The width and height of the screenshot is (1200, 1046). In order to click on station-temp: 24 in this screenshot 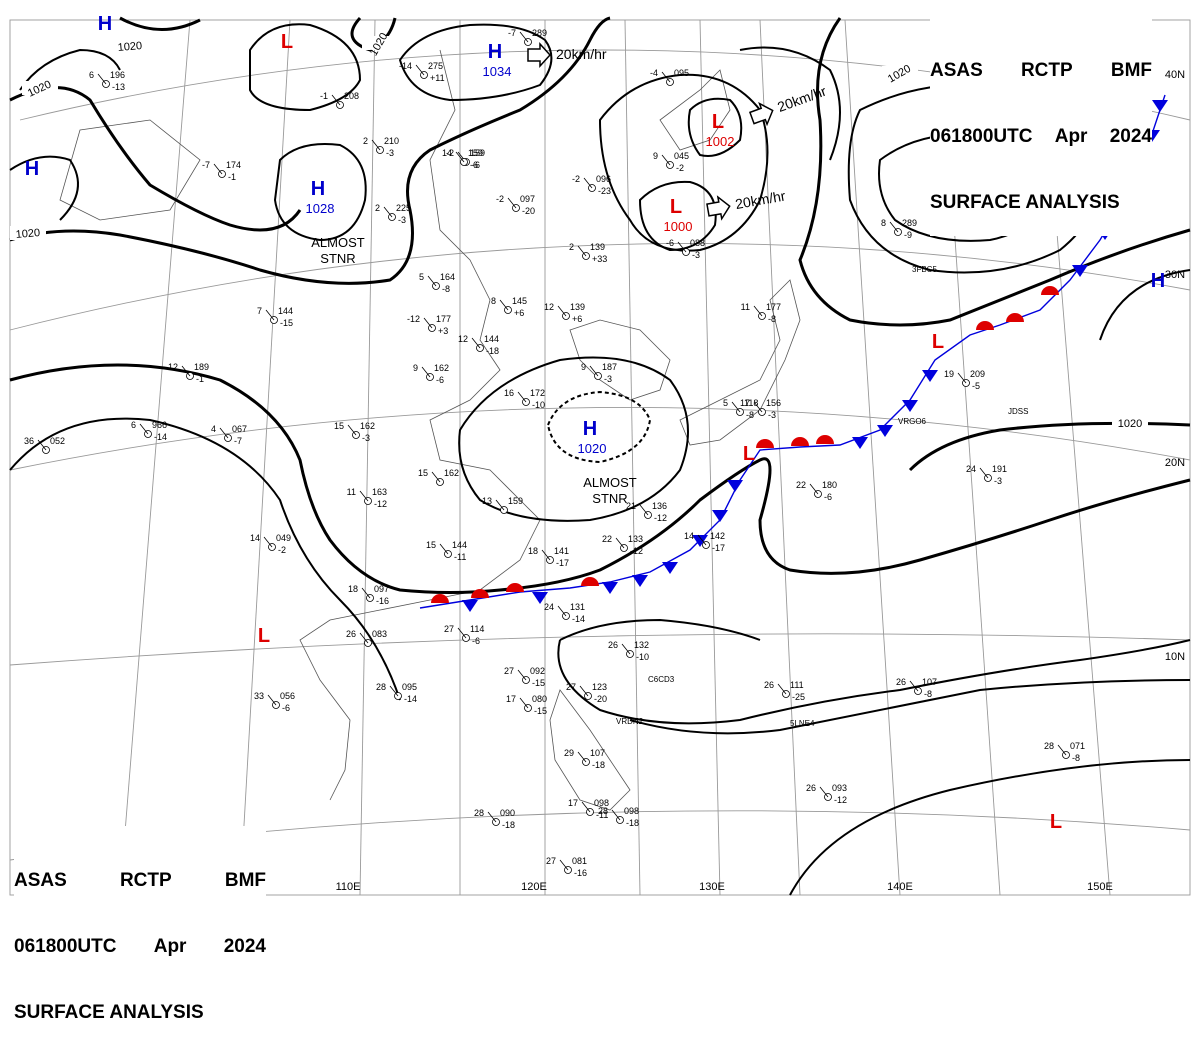, I will do `click(971, 469)`.